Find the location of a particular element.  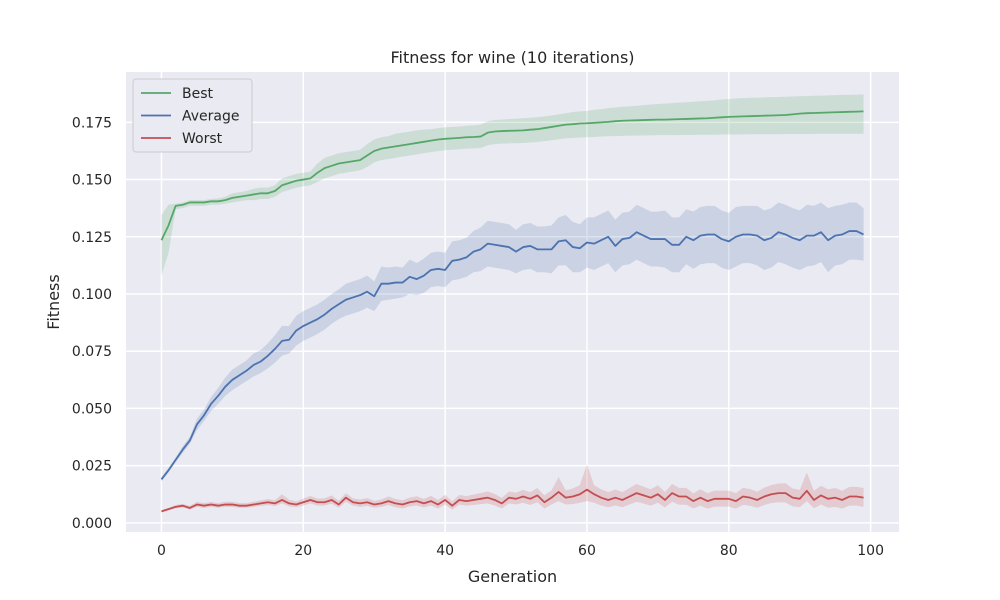

x-tick-label: 20 is located at coordinates (303, 551).